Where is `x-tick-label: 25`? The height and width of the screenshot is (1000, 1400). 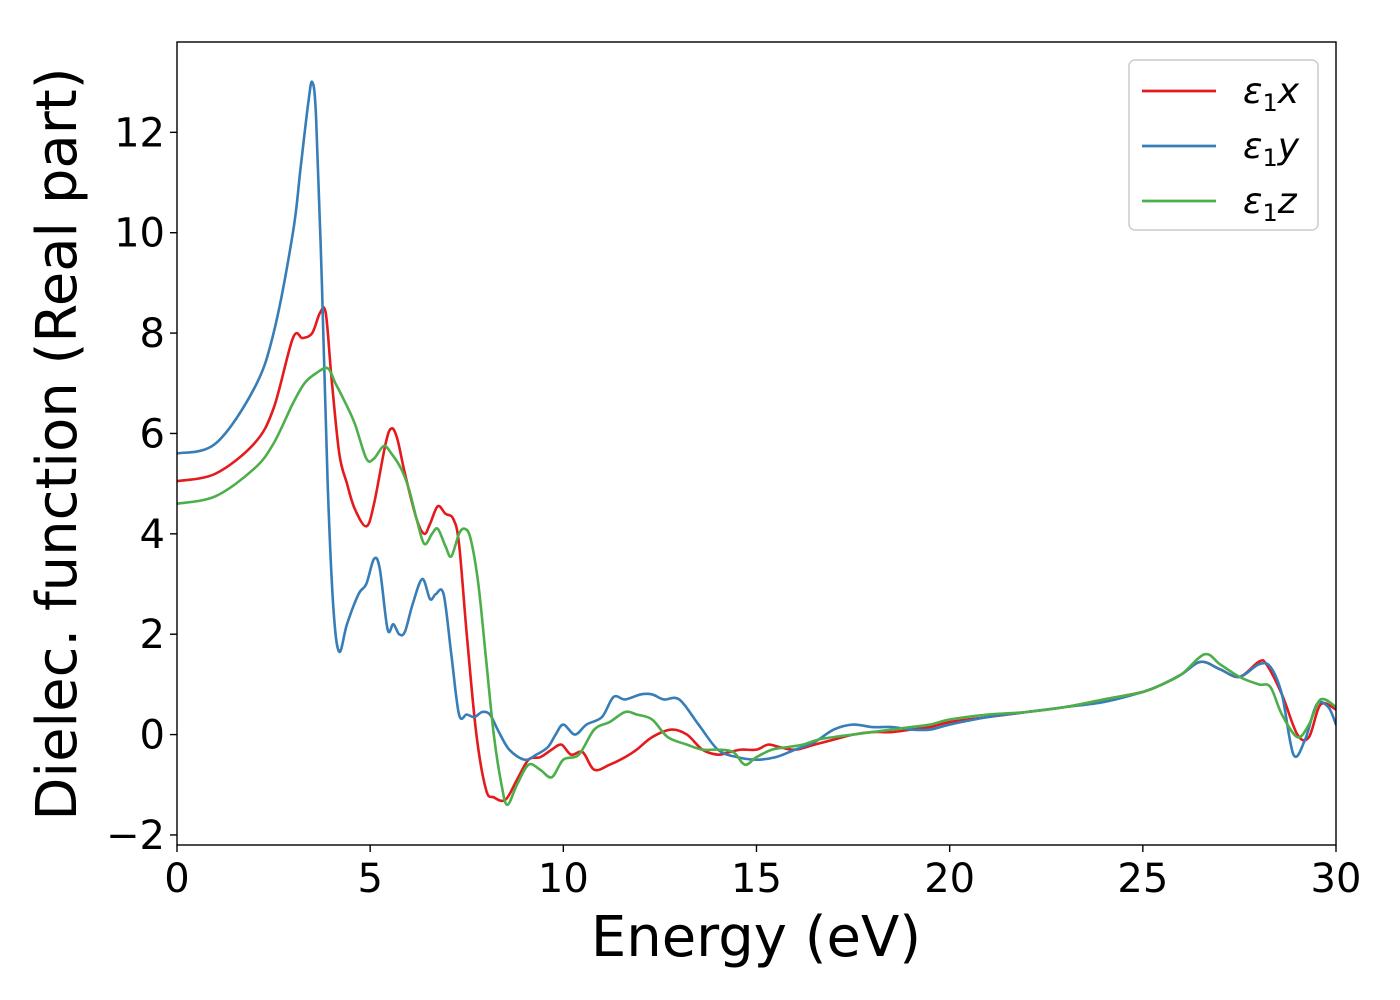
x-tick-label: 25 is located at coordinates (1142, 879).